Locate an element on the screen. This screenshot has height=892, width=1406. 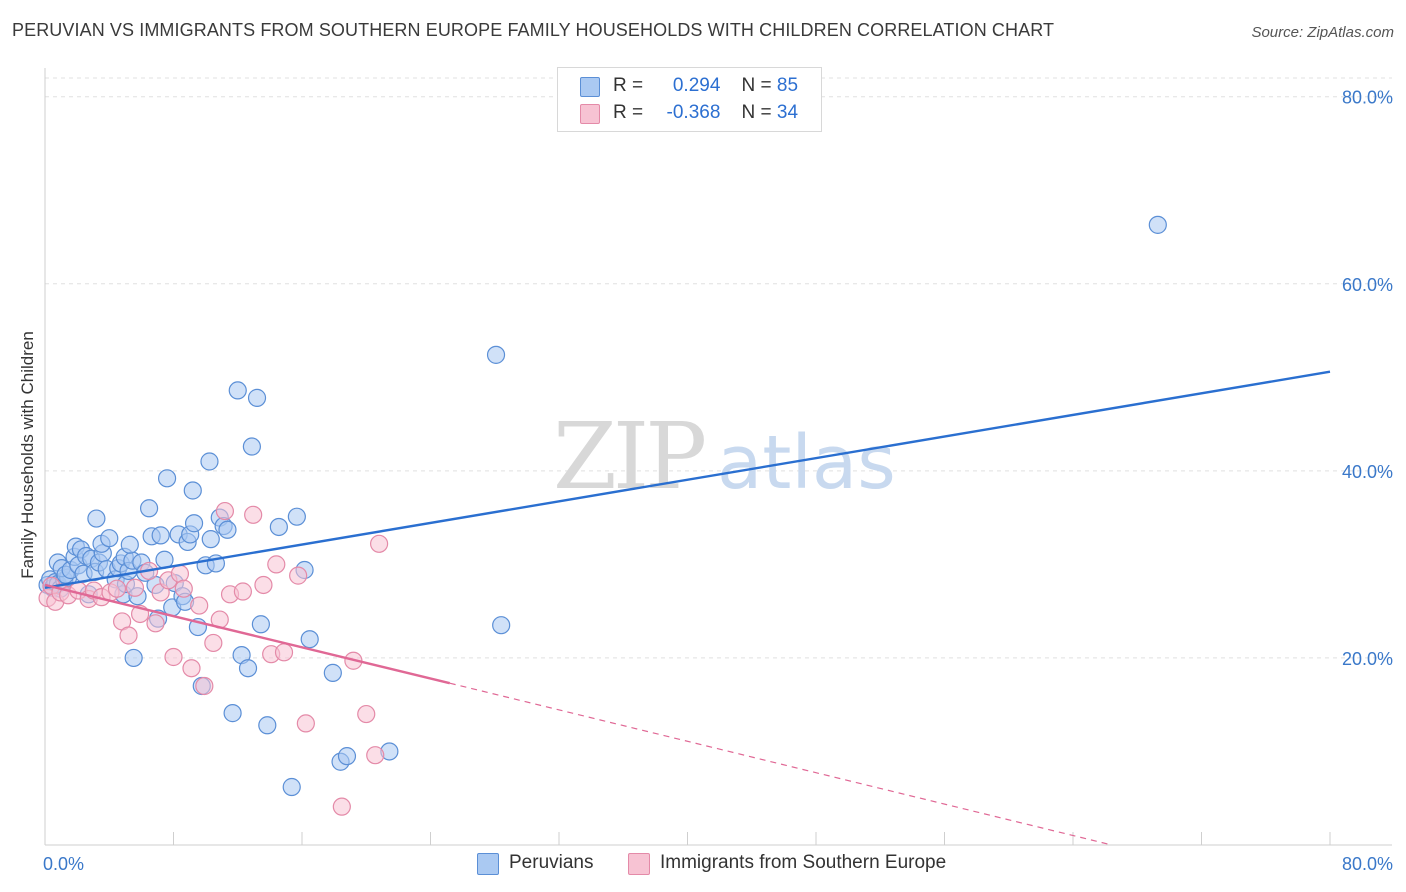
stats-legend: R = 0.294 N = 85 R = -0.368 N = 34 is located at coordinates (689, 99).